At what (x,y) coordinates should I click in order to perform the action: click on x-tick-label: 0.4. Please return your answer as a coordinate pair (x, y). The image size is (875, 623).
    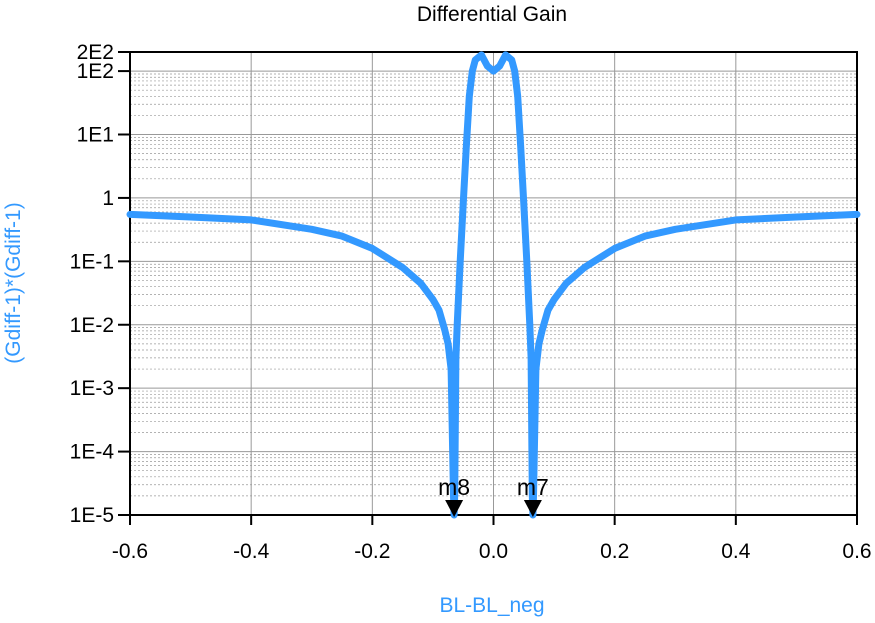
    Looking at the image, I should click on (736, 551).